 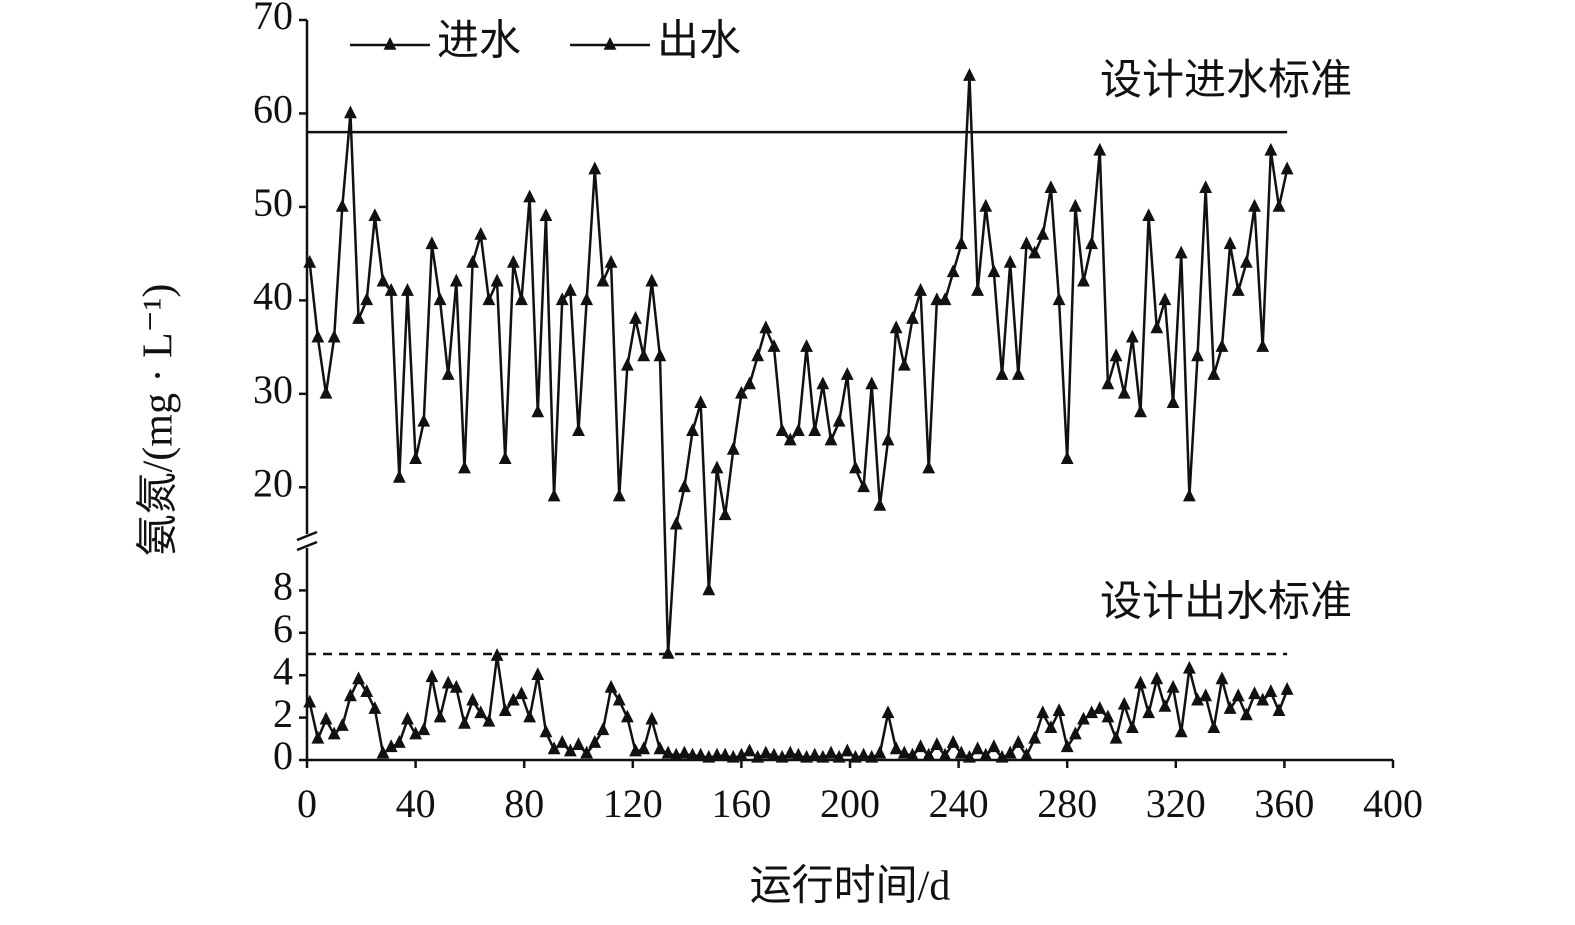 What do you see at coordinates (850, 887) in the screenshot?
I see `x-axis-label: 运行时间/d` at bounding box center [850, 887].